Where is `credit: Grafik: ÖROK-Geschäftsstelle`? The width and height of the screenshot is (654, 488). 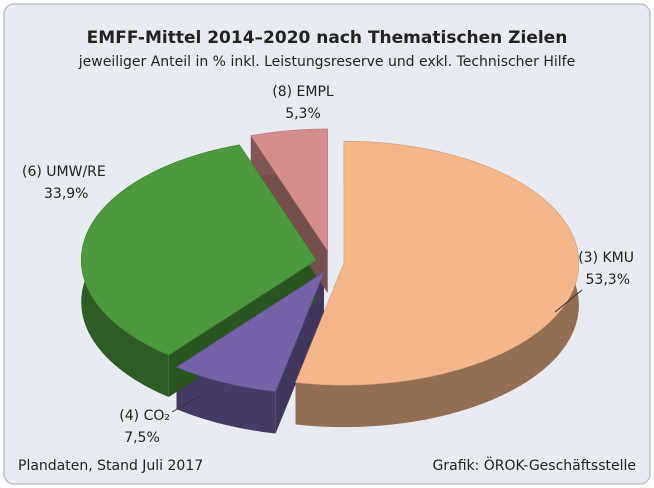 credit: Grafik: ÖROK-Geschäftsstelle is located at coordinates (534, 465).